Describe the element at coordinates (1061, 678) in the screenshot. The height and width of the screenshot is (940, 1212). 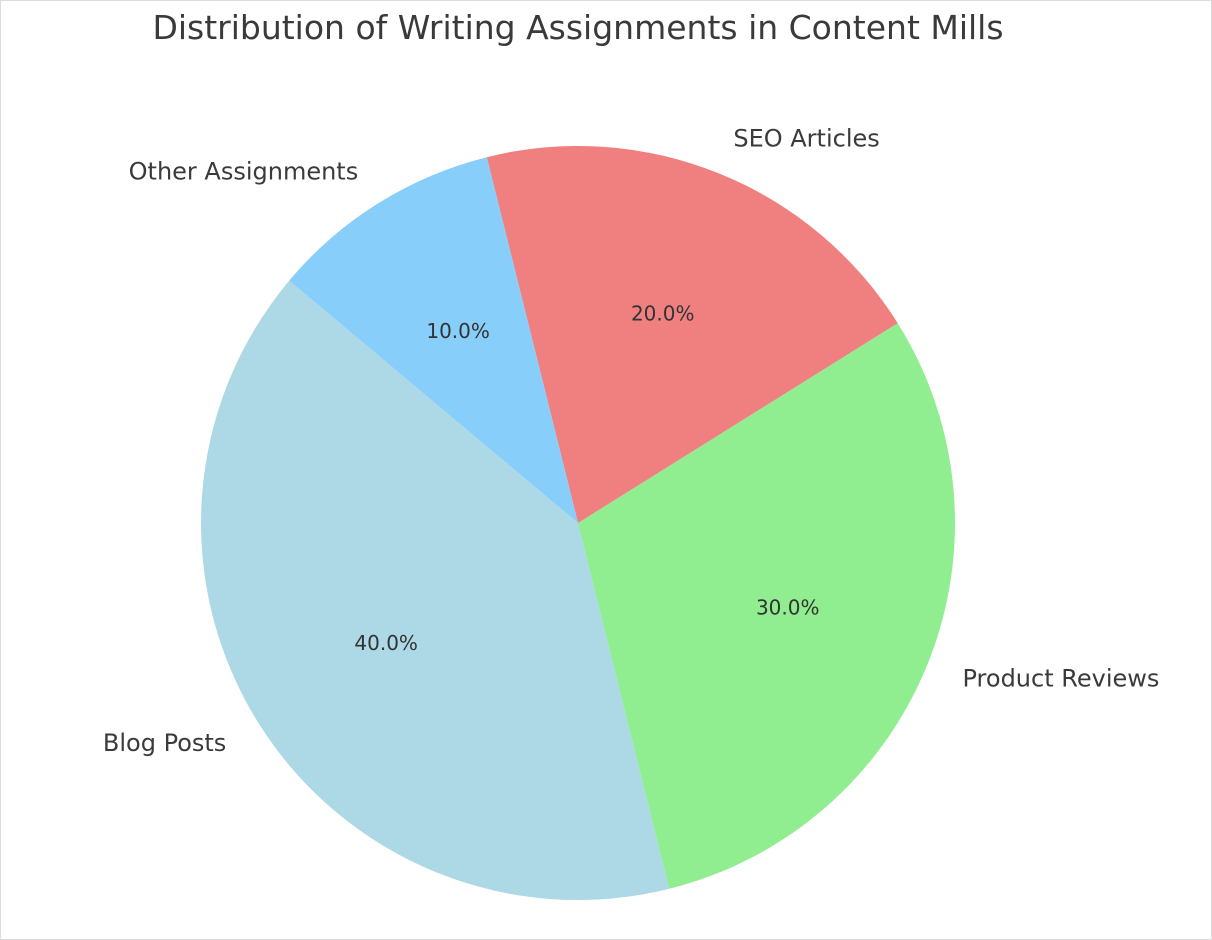
I see `slice-label-product-reviews: Product Reviews` at that location.